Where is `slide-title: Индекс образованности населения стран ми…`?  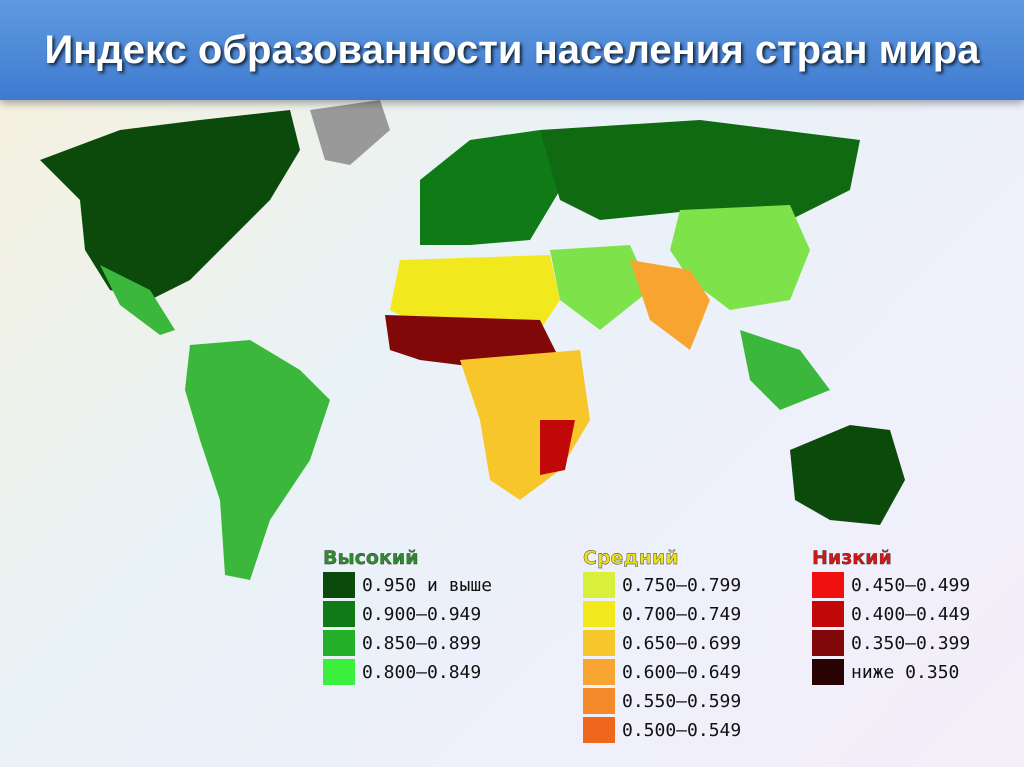 slide-title: Индекс образованности населения стран ми… is located at coordinates (512, 49).